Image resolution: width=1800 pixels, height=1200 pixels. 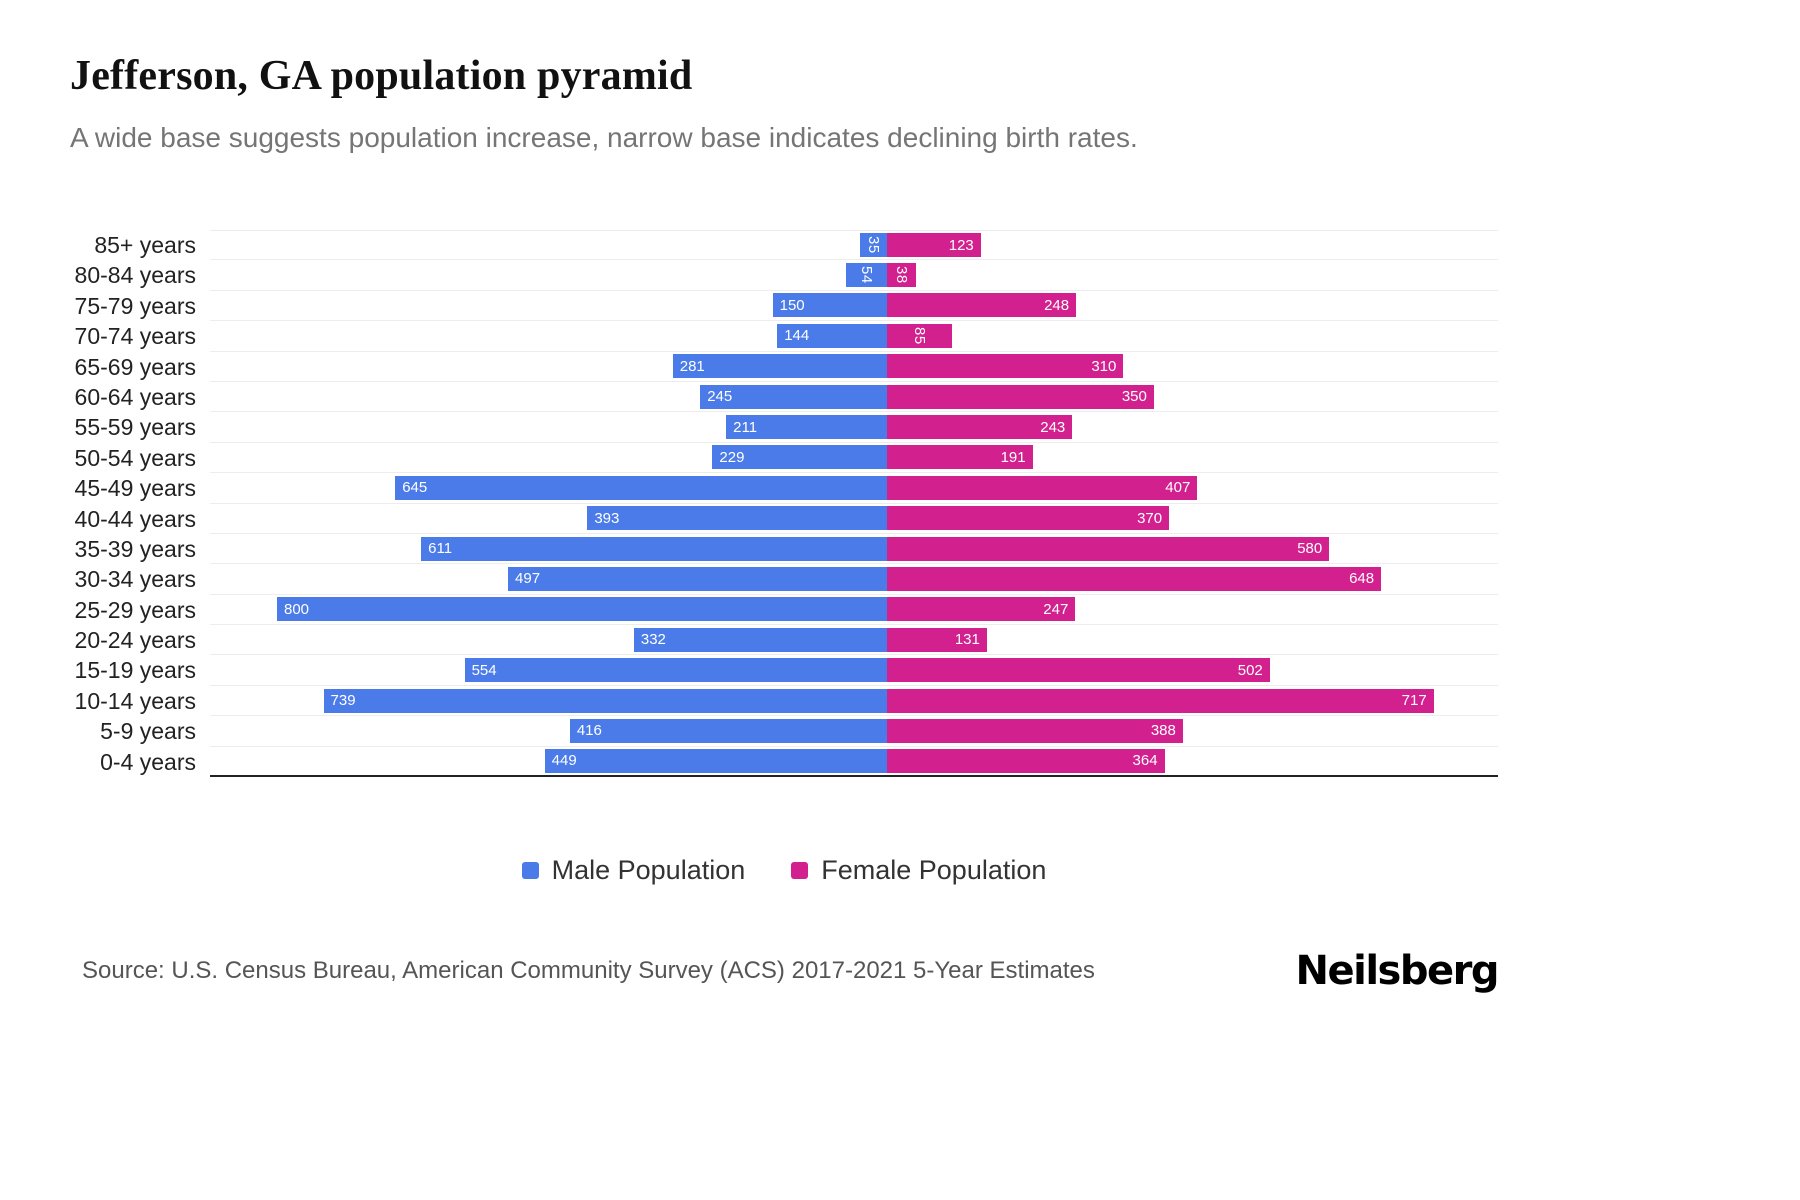 What do you see at coordinates (1053, 427) in the screenshot?
I see `bar-value-label: 243` at bounding box center [1053, 427].